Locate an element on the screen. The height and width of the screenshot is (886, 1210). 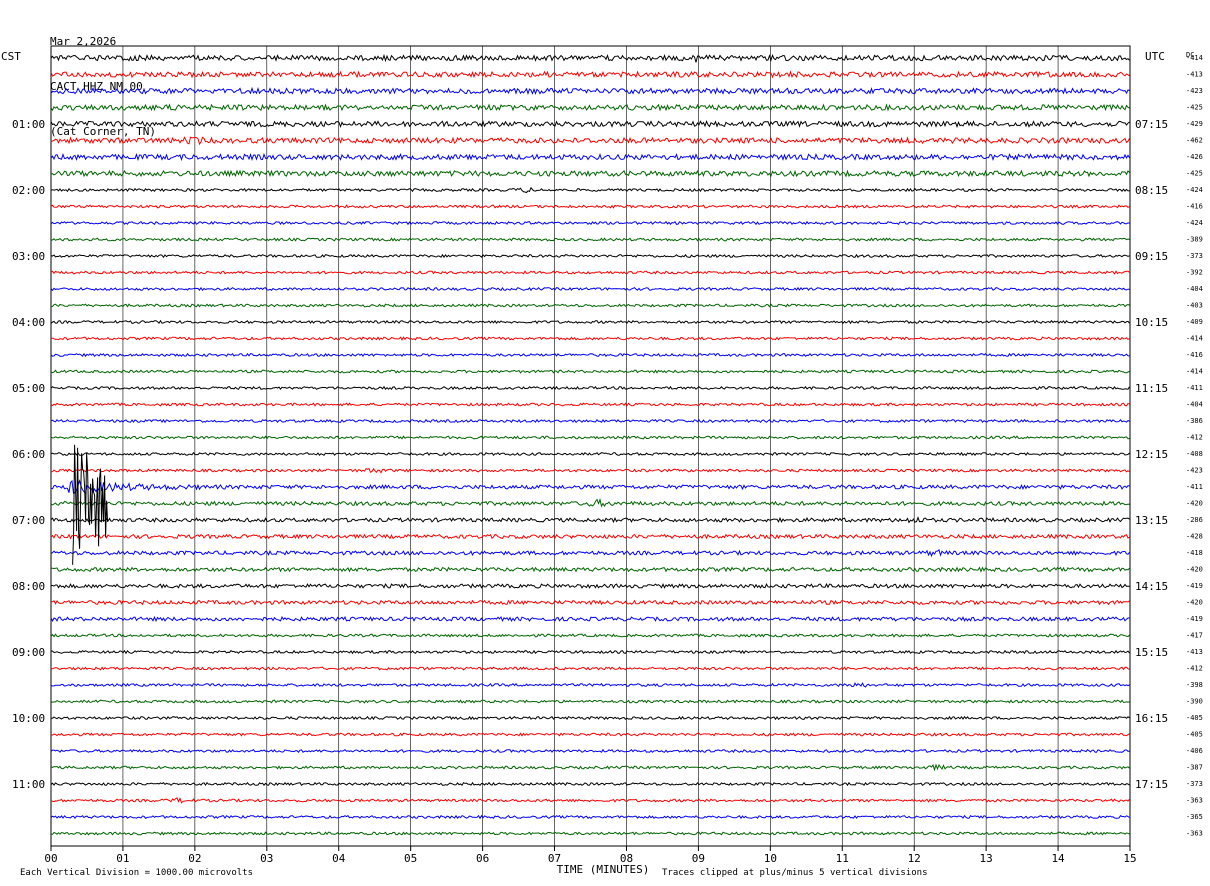
station-label: CACT HHZ NM 00 is located at coordinates (96, 86).